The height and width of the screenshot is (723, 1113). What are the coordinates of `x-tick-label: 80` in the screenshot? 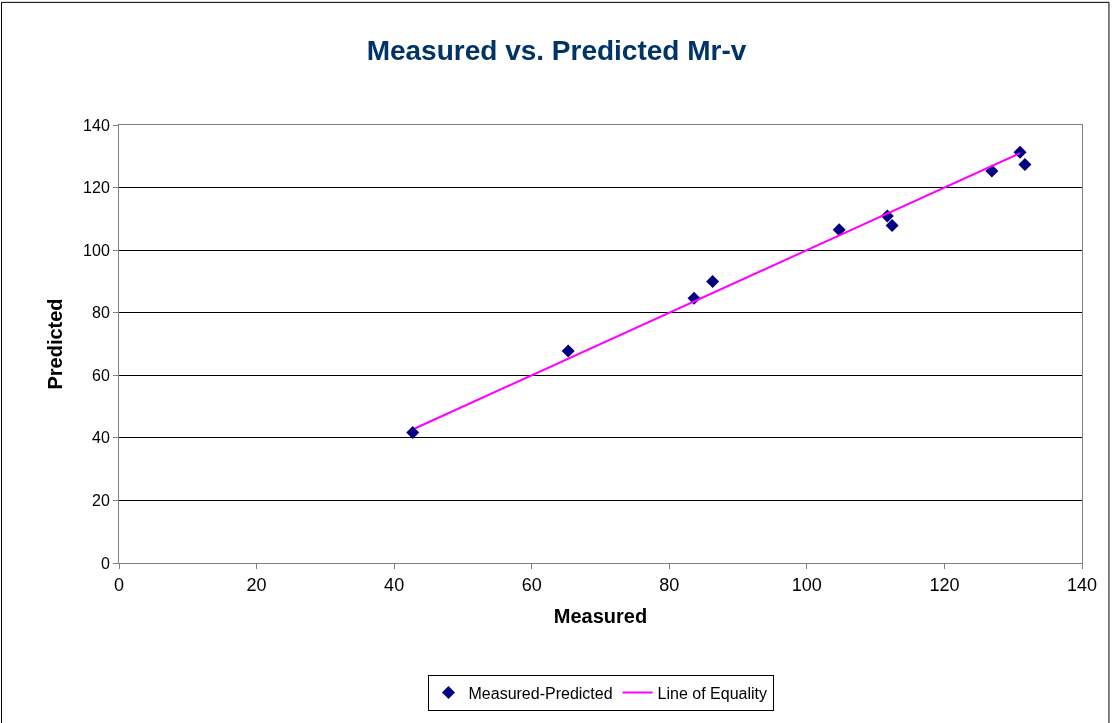 It's located at (669, 584).